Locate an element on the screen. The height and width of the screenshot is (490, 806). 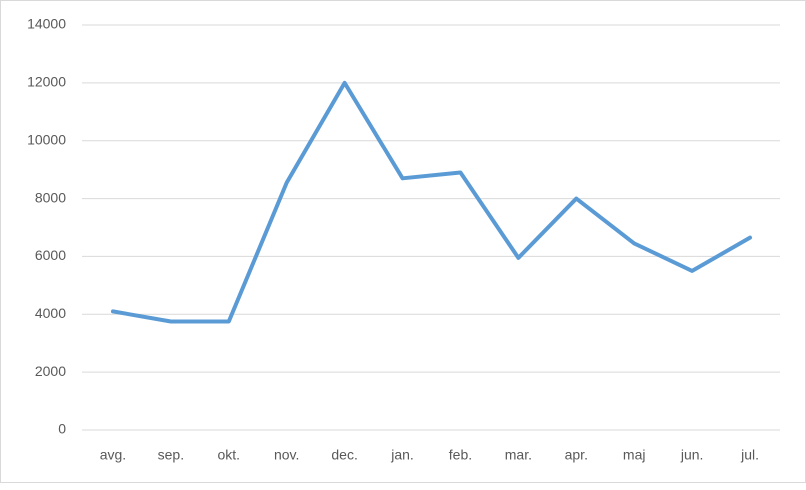
y-tick-label: 12000 is located at coordinates (46, 82).